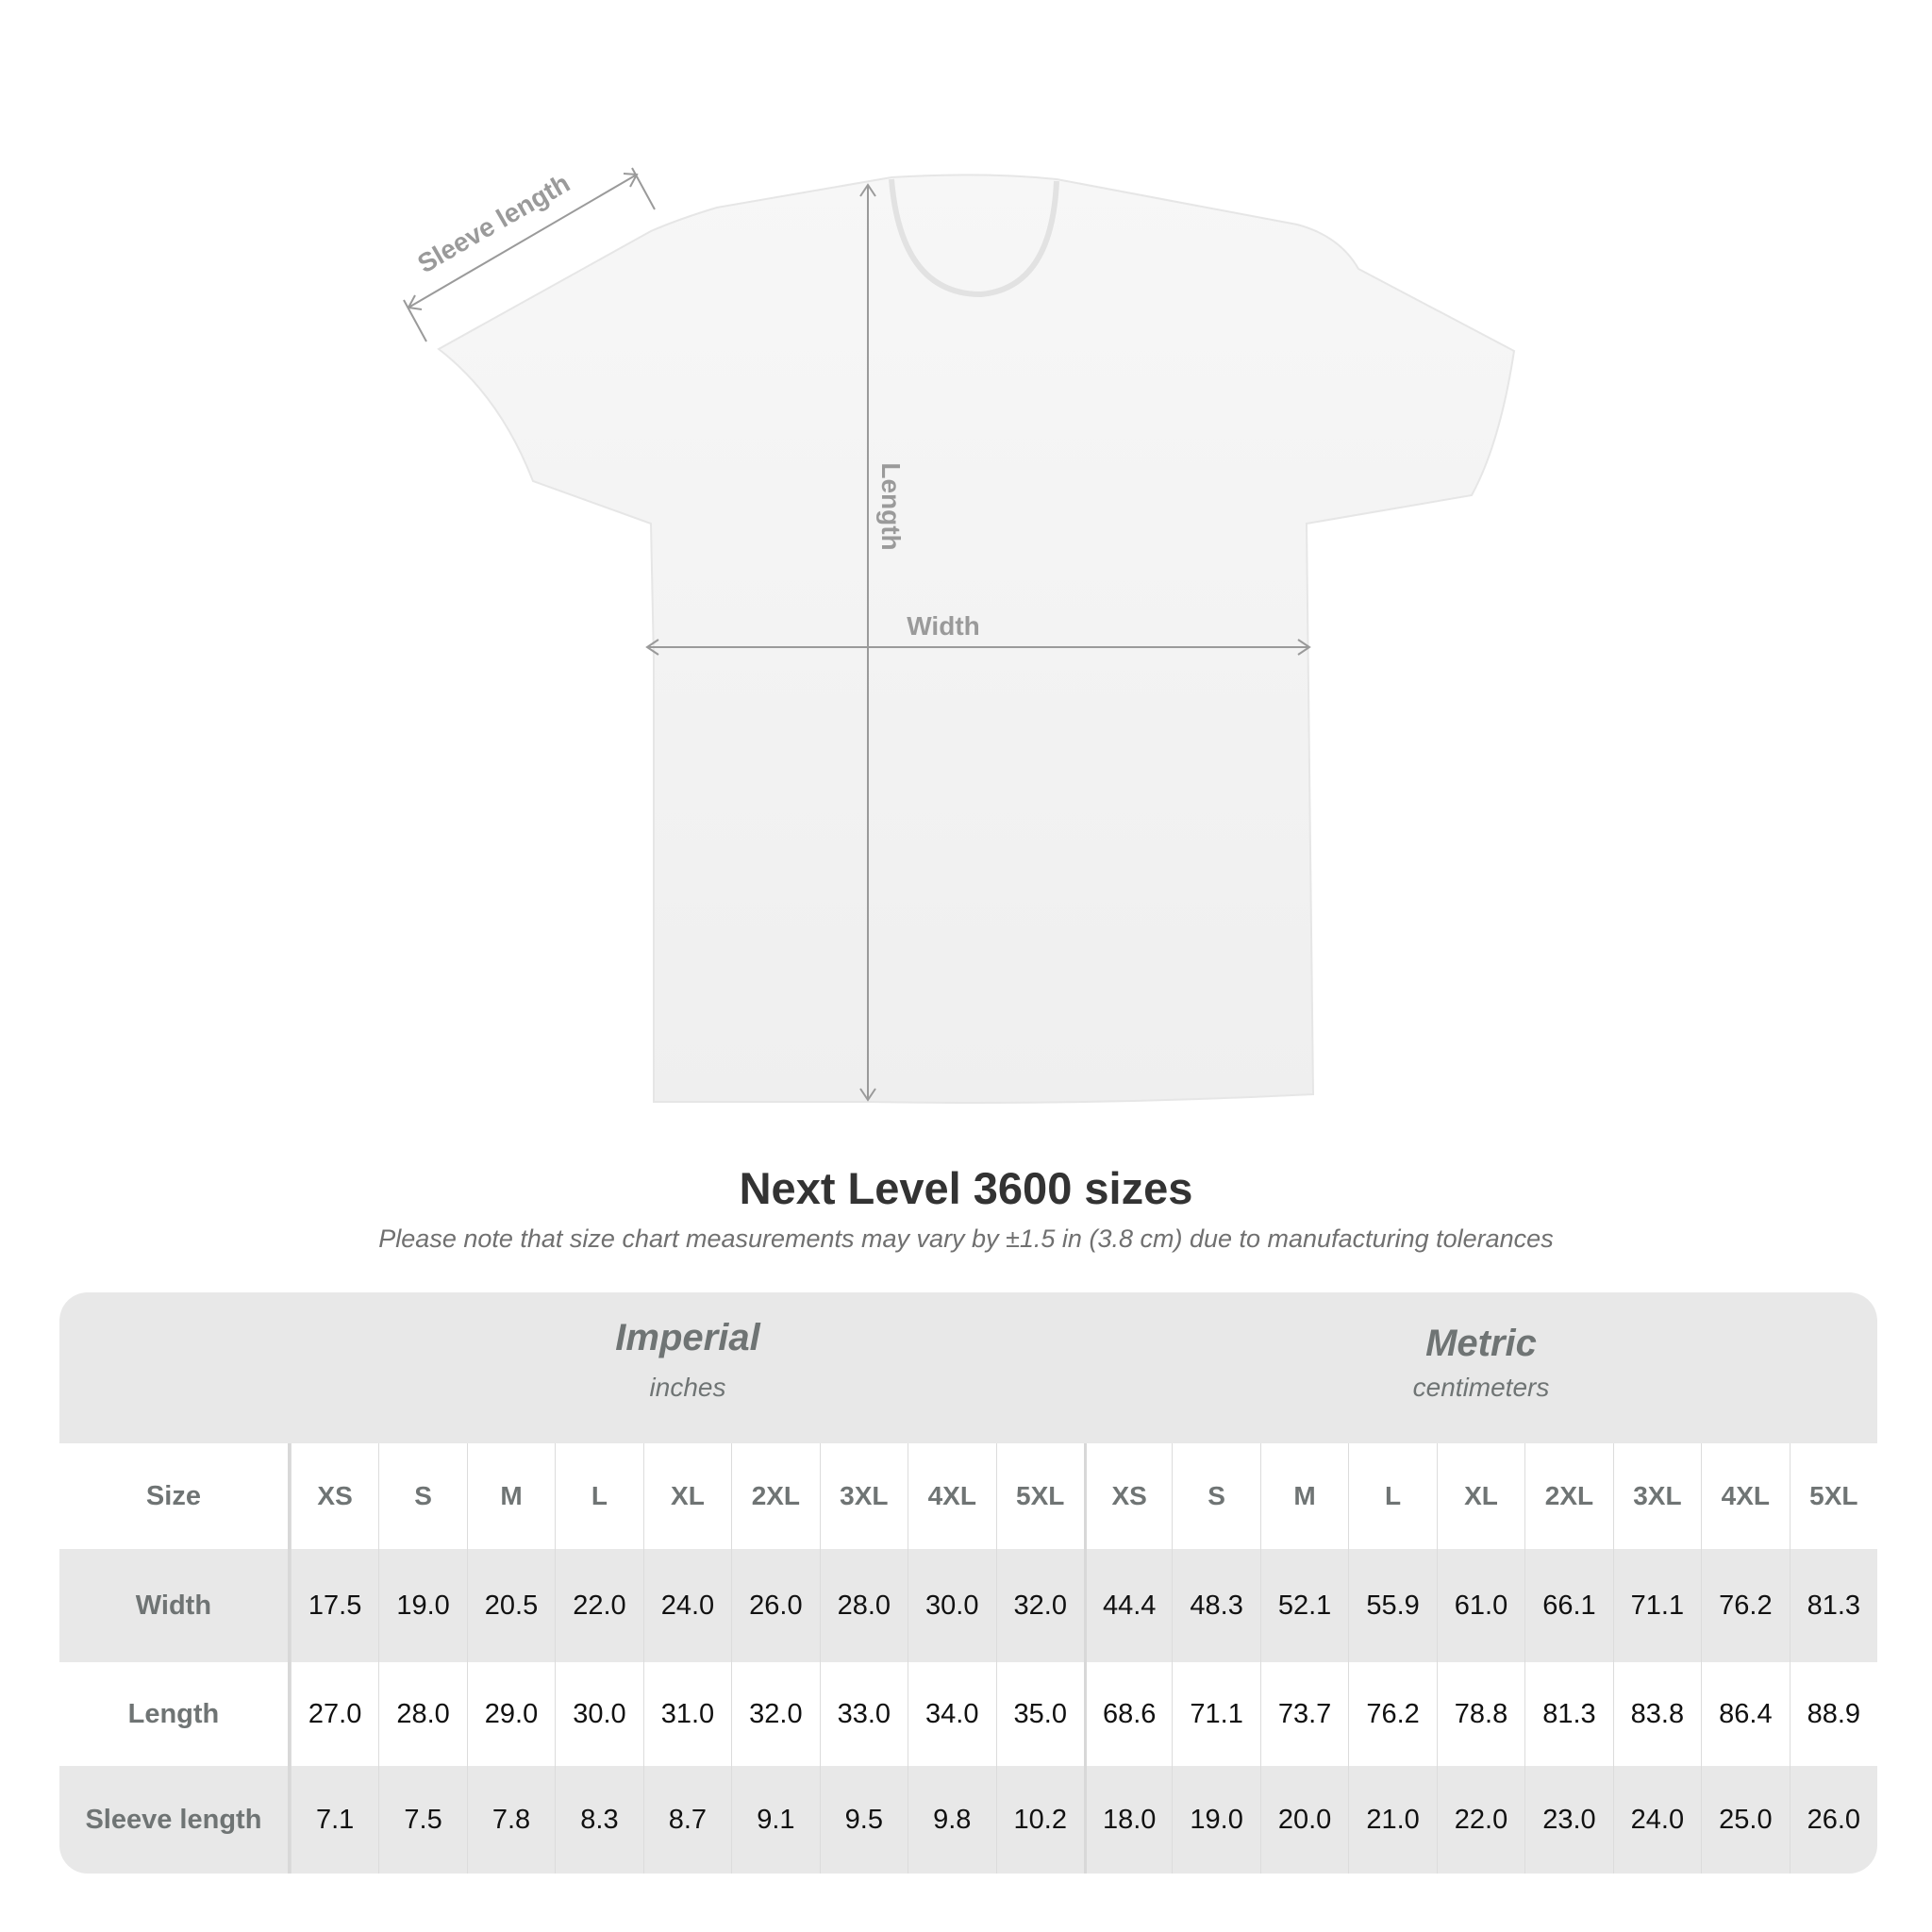 The height and width of the screenshot is (1932, 1932). I want to click on table-header-band: Imperial inches Metric centimeters, so click(968, 1368).